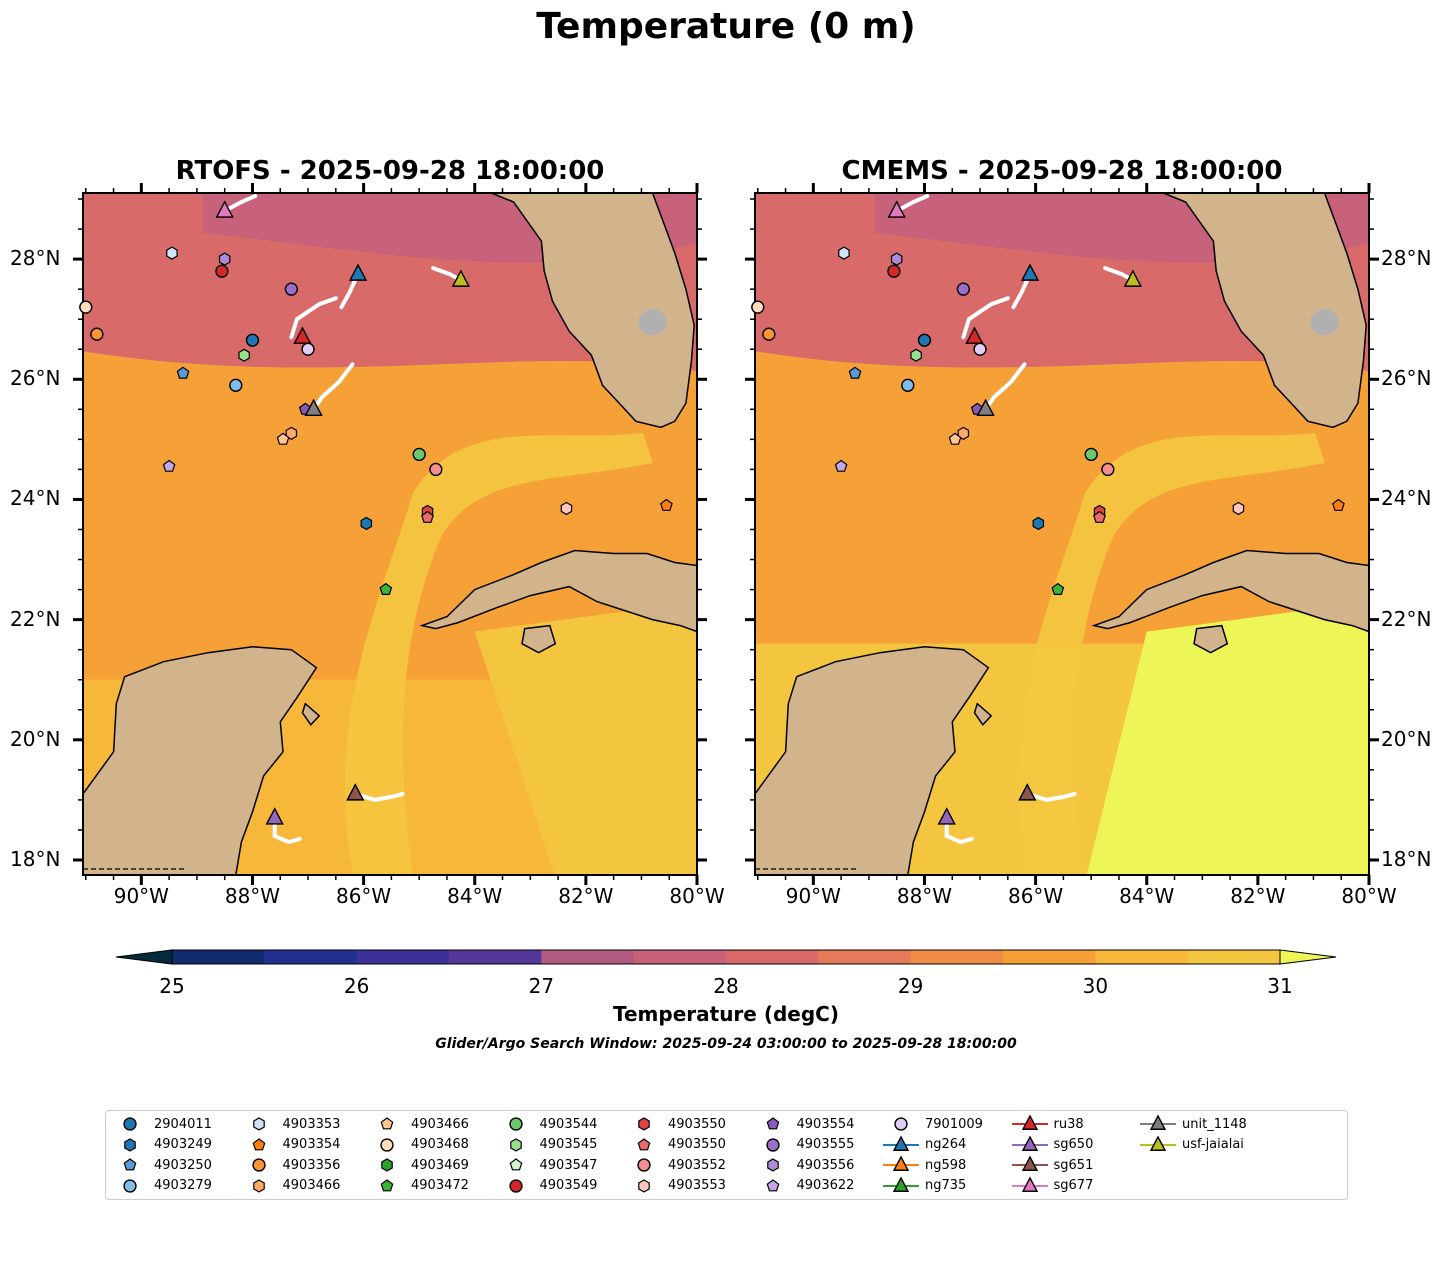 The width and height of the screenshot is (1452, 1264). Describe the element at coordinates (923, 1165) in the screenshot. I see `legend-item: ng598` at that location.